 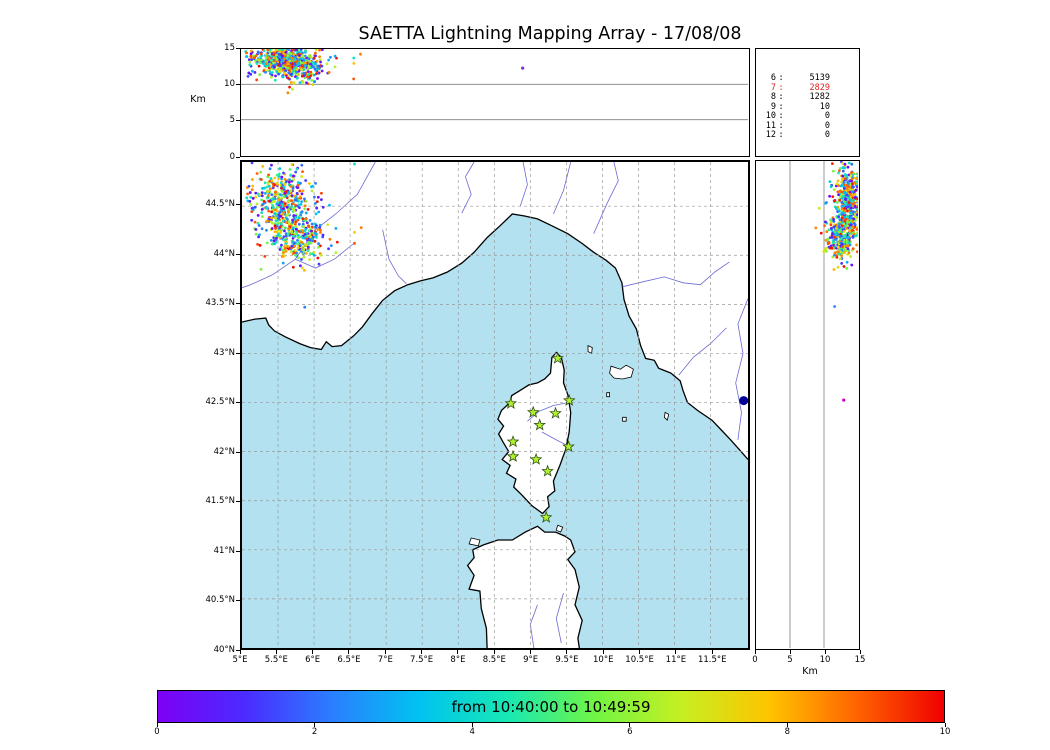 What do you see at coordinates (198, 99) in the screenshot?
I see `altitude-axis-label-left: Km` at bounding box center [198, 99].